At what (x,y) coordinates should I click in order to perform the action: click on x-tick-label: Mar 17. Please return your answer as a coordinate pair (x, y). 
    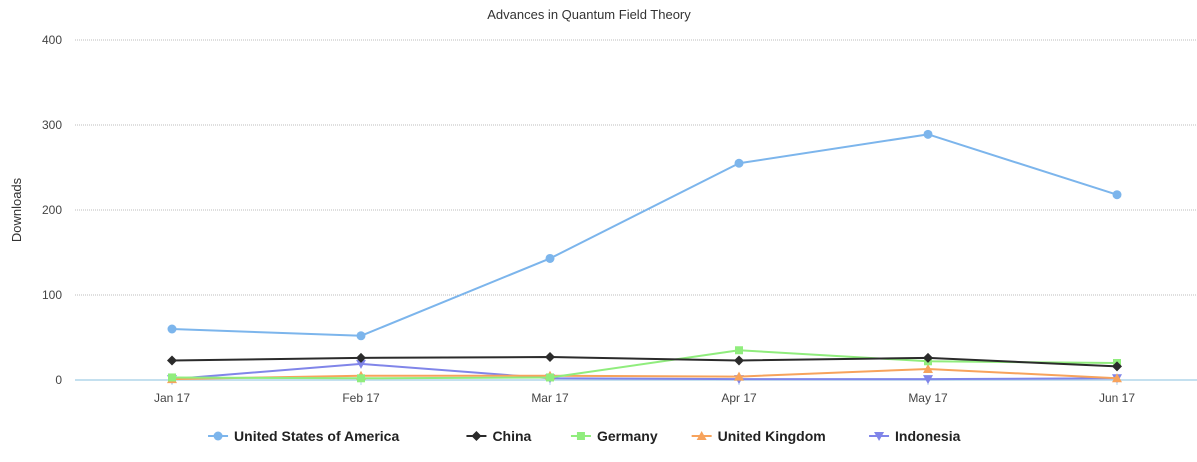
    Looking at the image, I should click on (550, 398).